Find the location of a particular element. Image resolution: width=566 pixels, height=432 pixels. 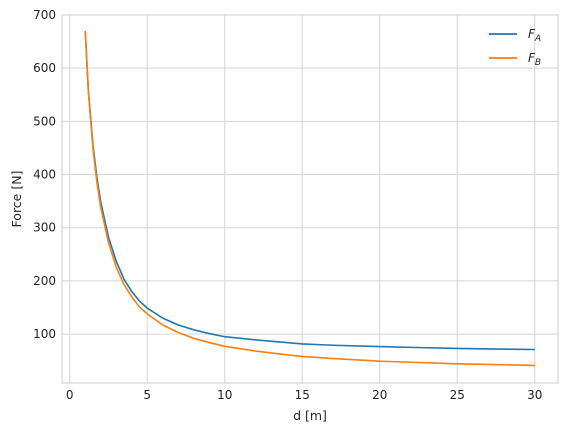

x-tick-label: 5 is located at coordinates (147, 395).